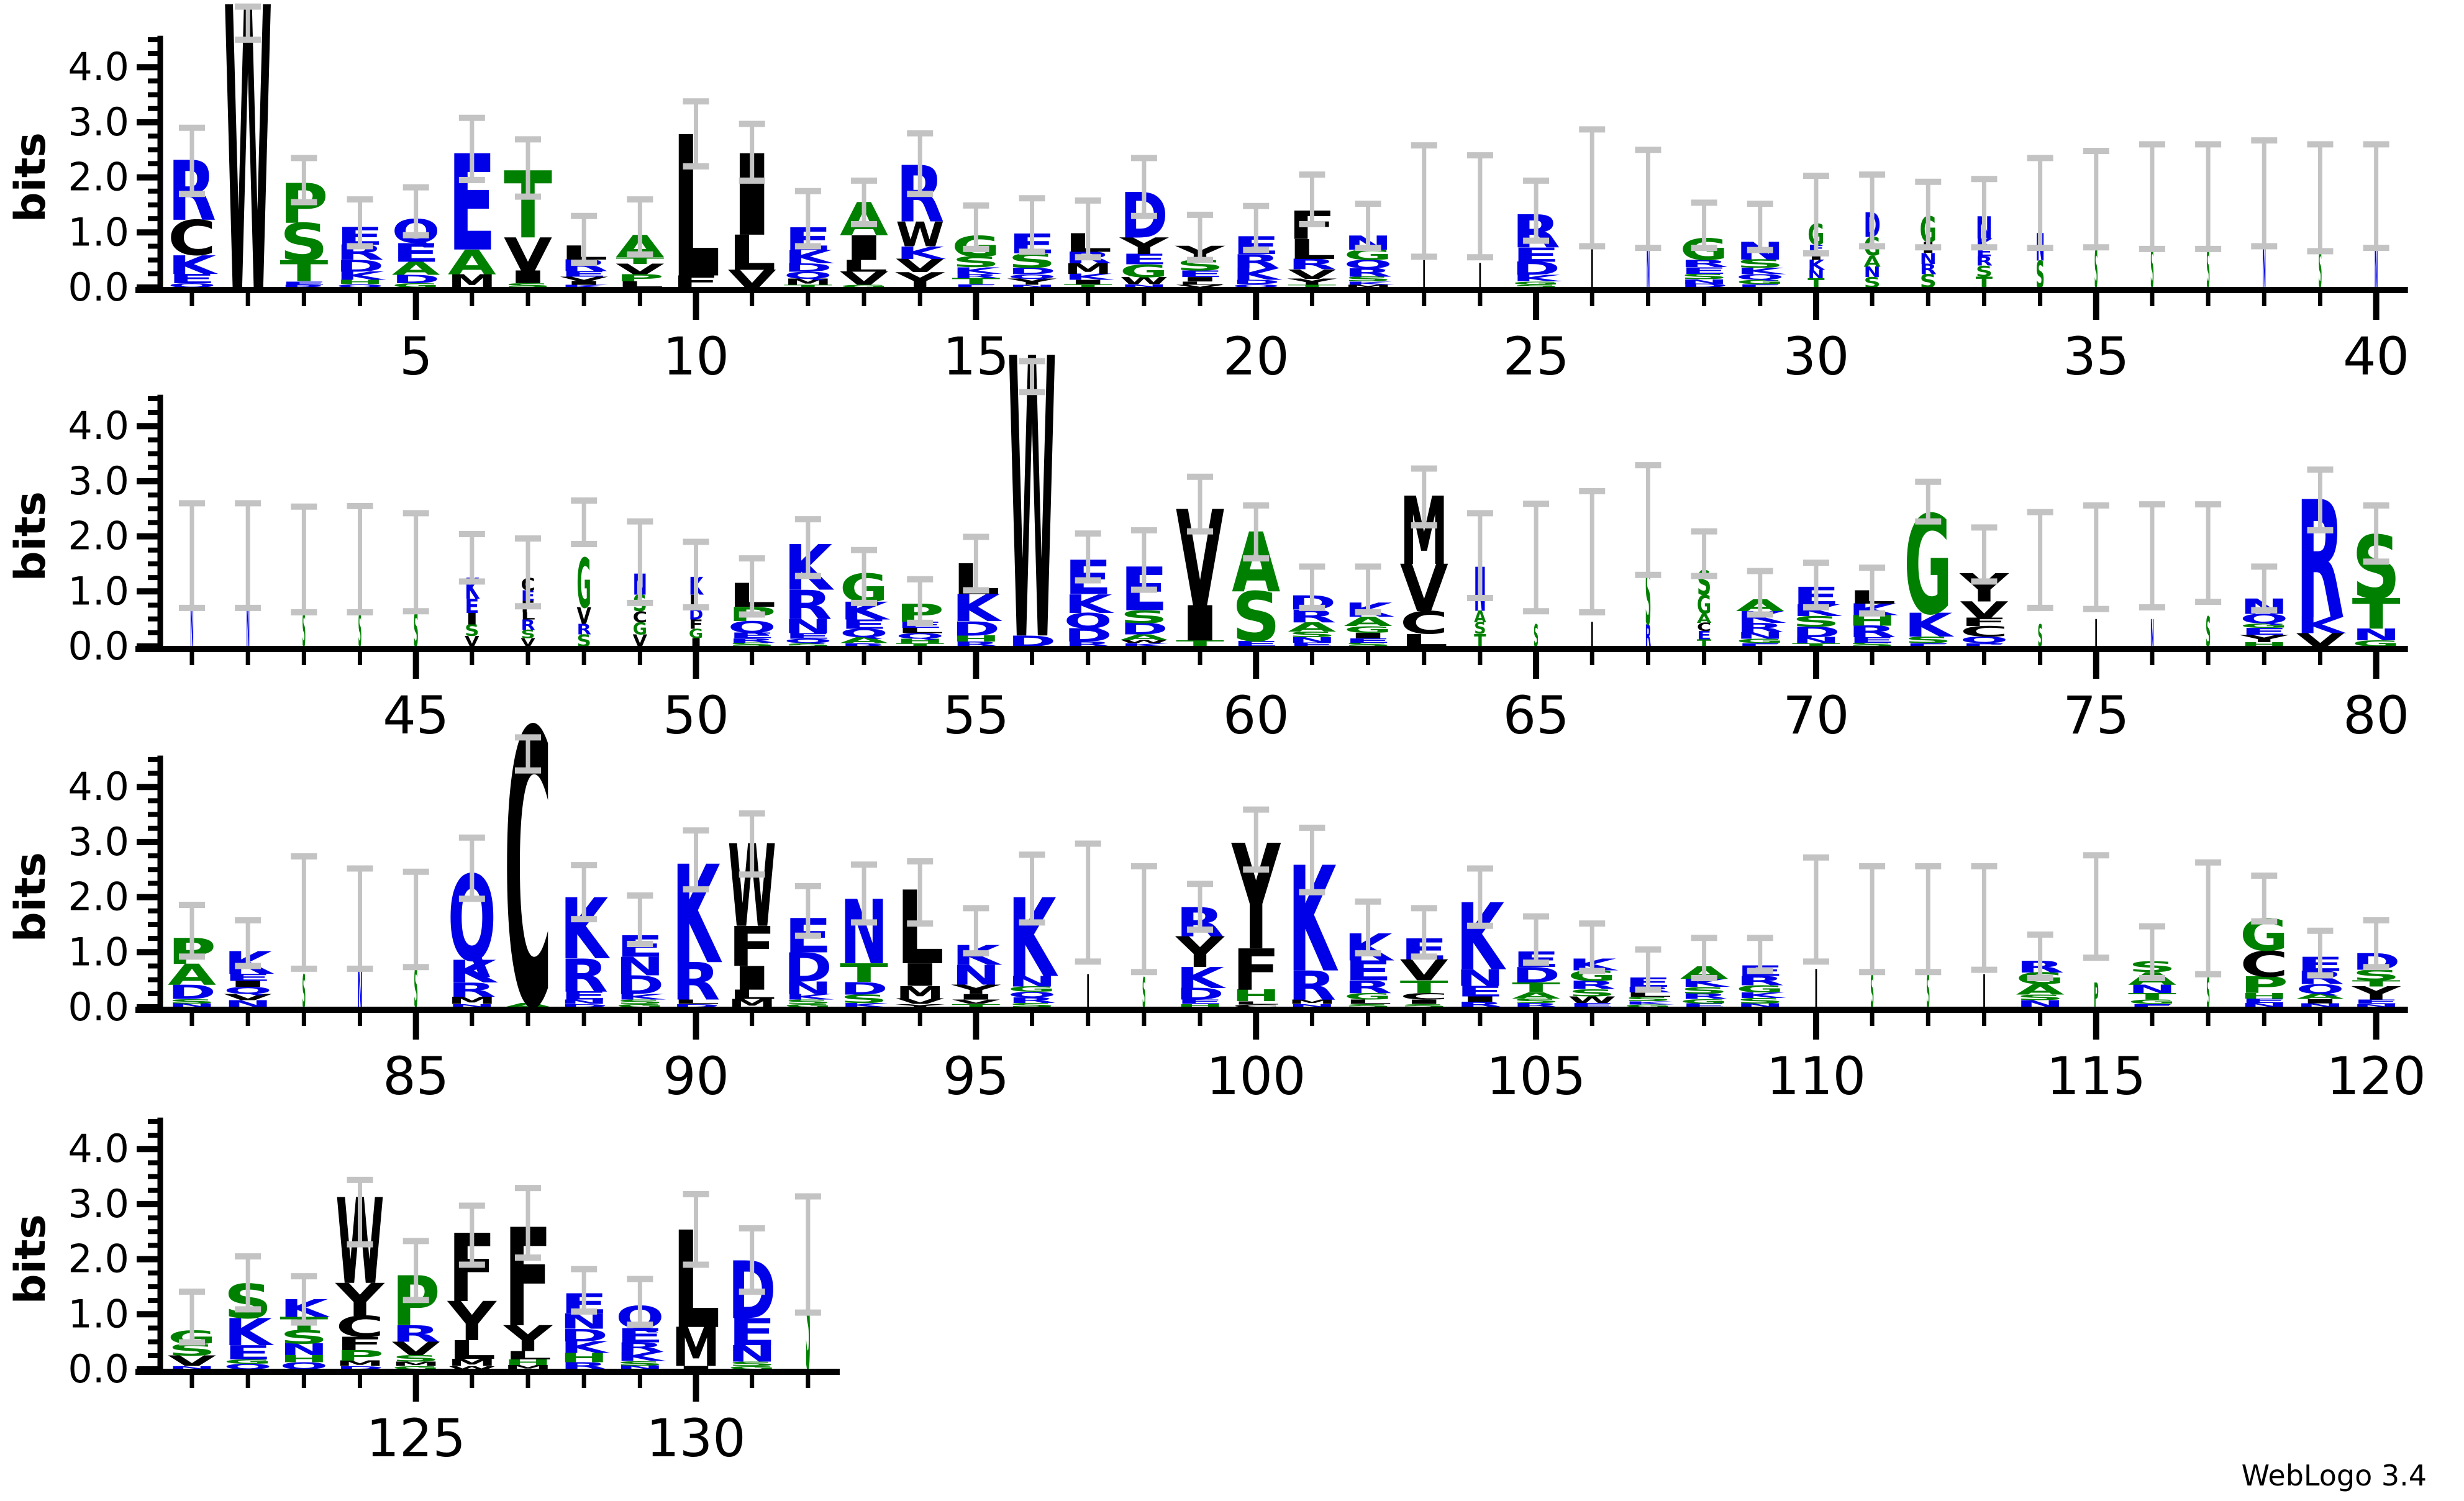 The width and height of the screenshot is (2464, 1501). What do you see at coordinates (1536, 356) in the screenshot?
I see `x-tick-label: 25` at bounding box center [1536, 356].